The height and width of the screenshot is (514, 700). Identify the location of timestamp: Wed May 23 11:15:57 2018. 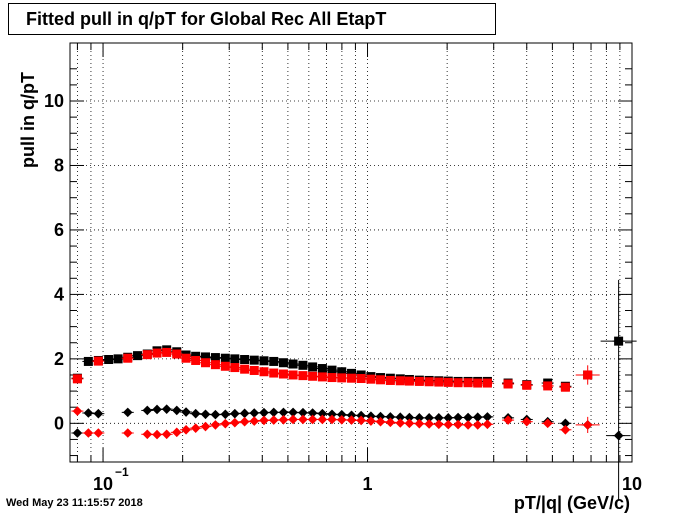
(74, 503).